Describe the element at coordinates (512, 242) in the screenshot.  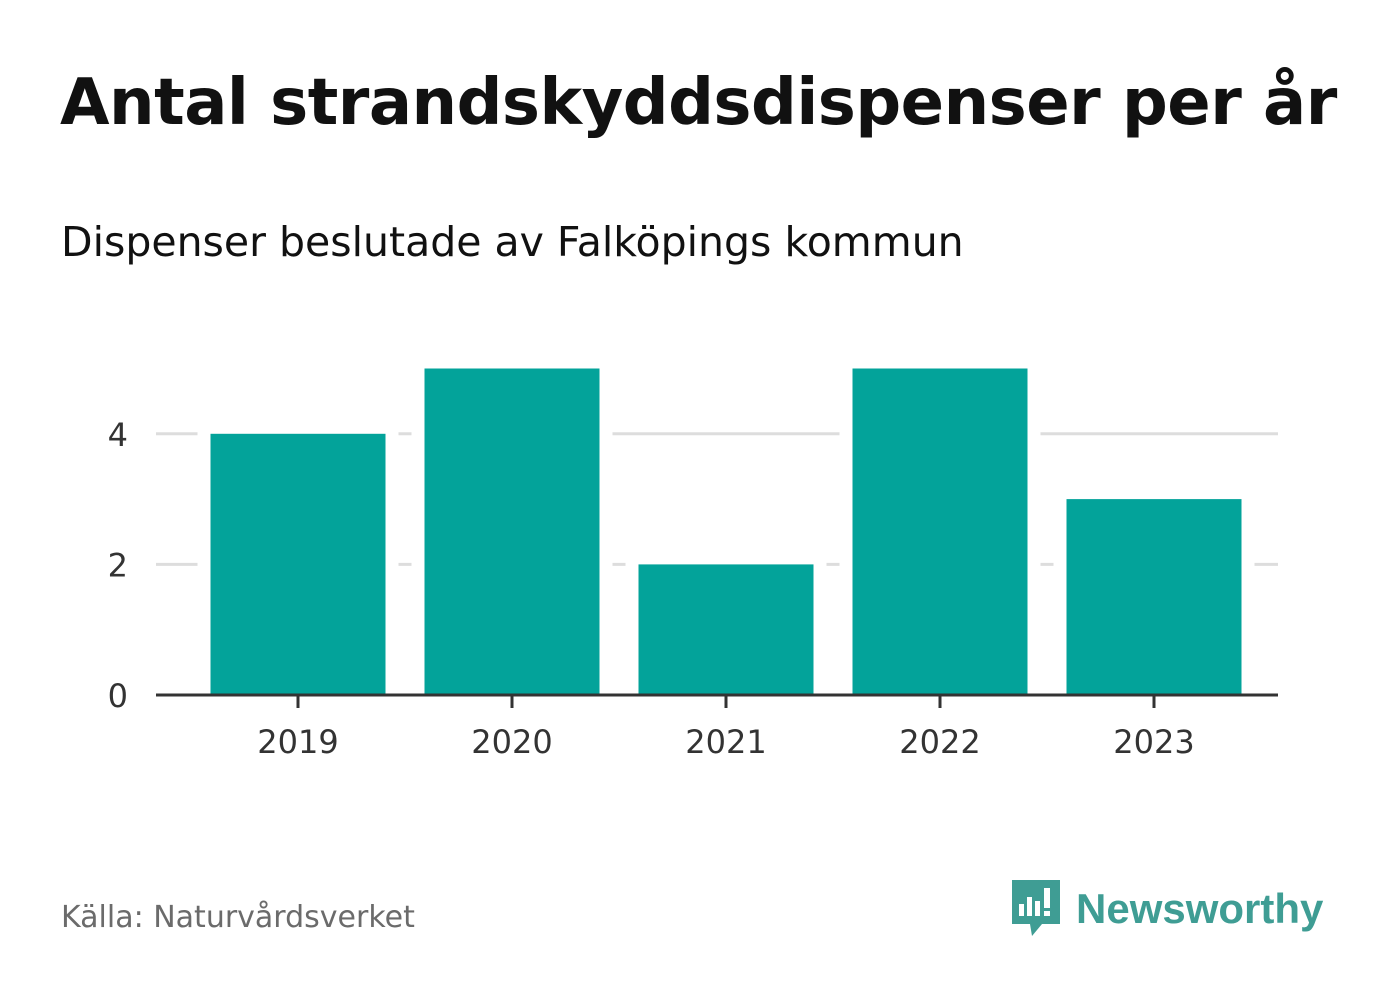
I see `chart-subtitle: Dispenser beslutade av Falköpings kommun` at that location.